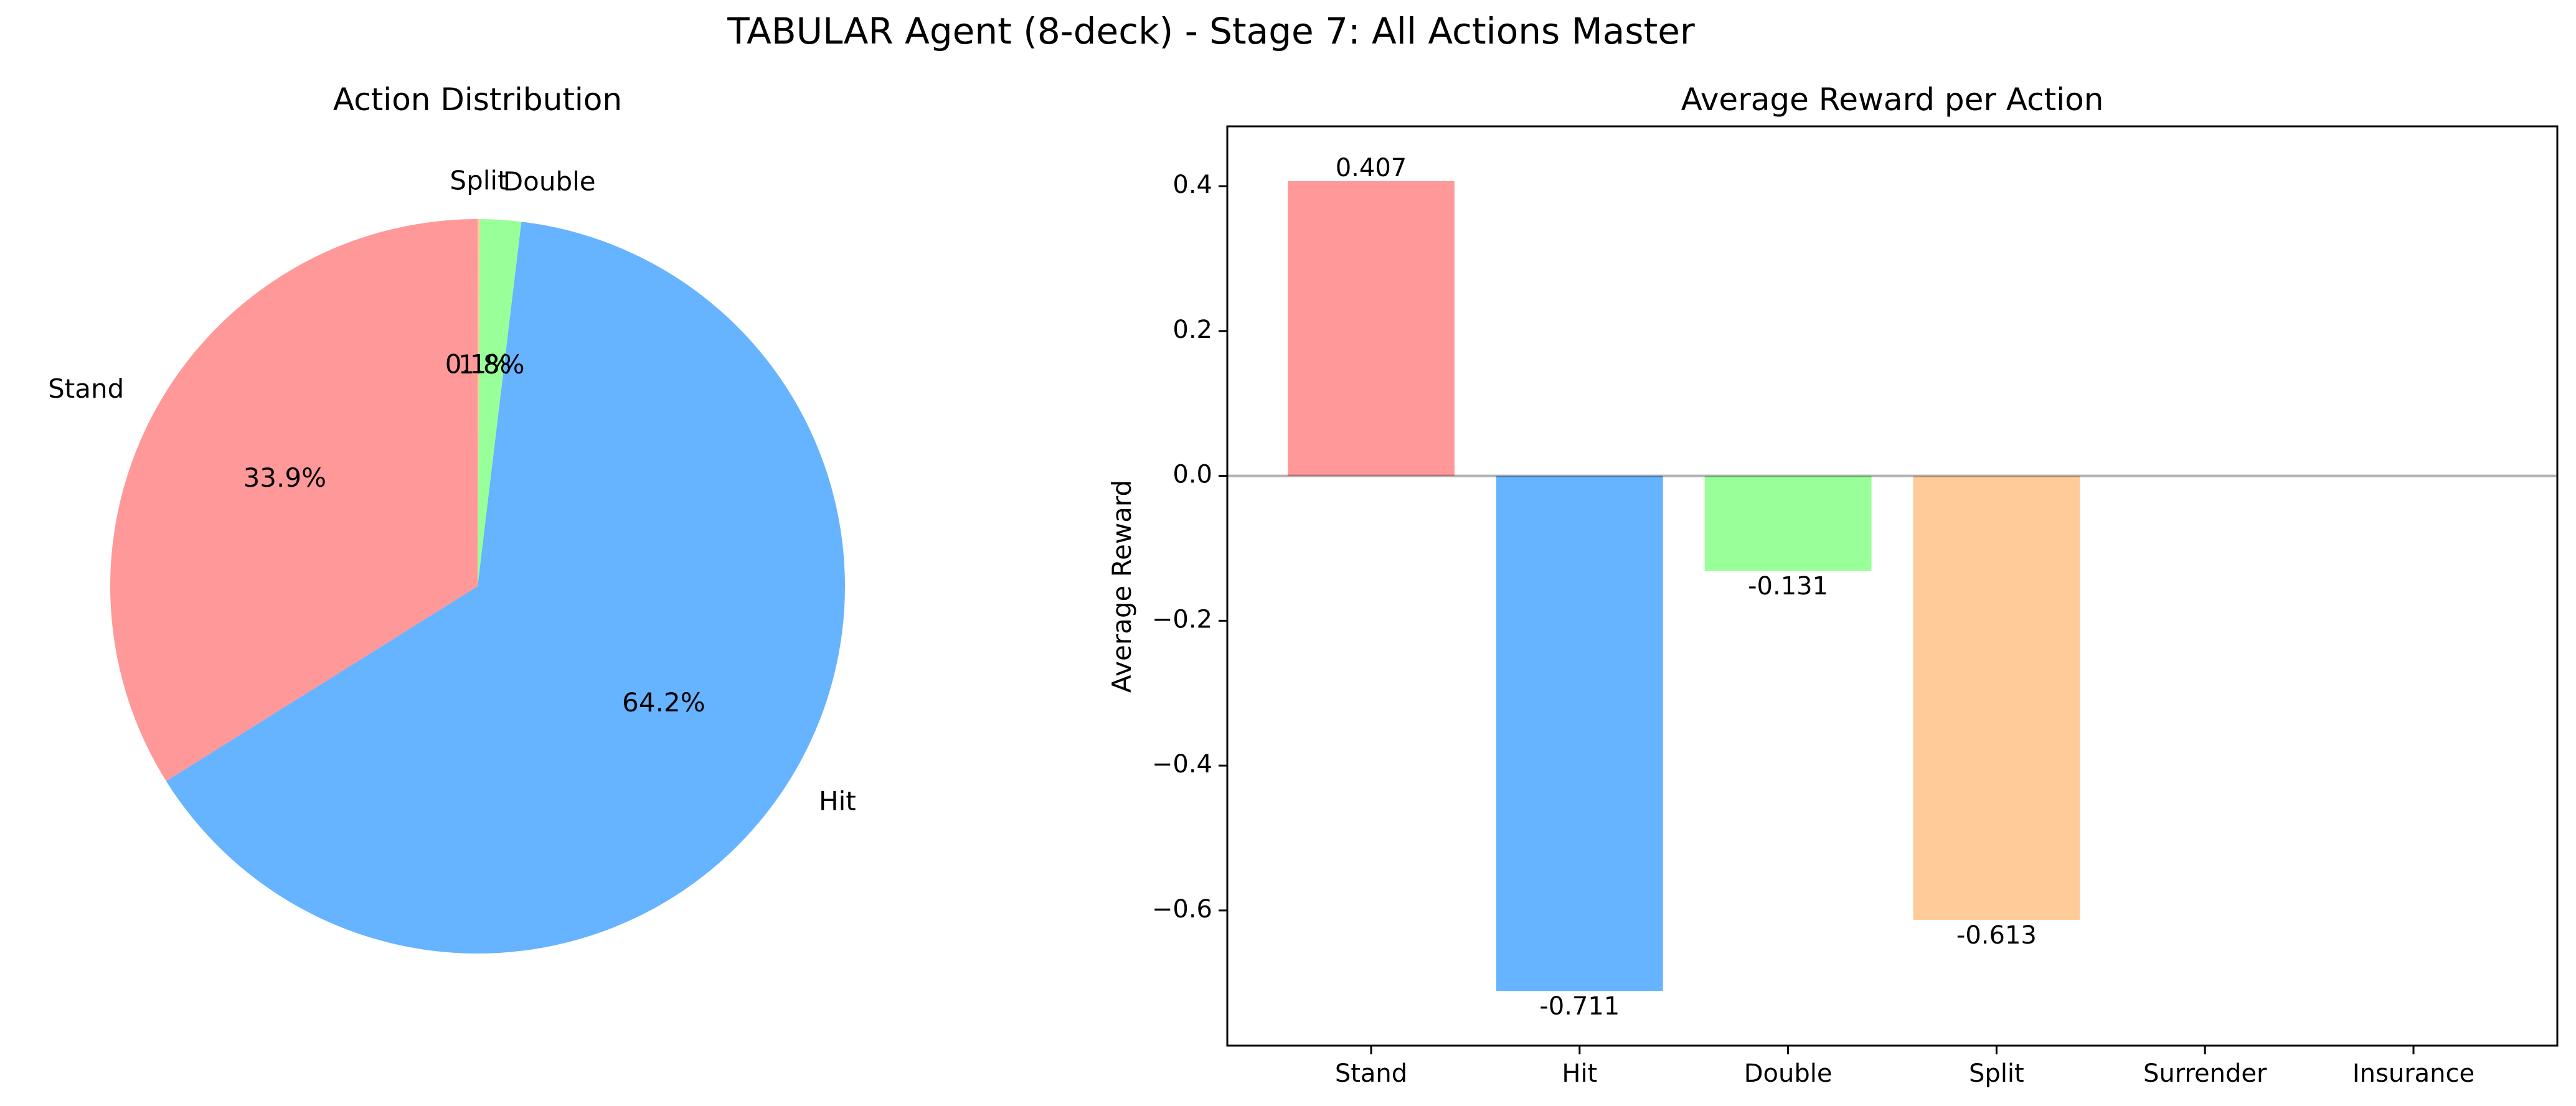 This screenshot has width=2576, height=1106. I want to click on pie-title: Action Distribution, so click(477, 100).